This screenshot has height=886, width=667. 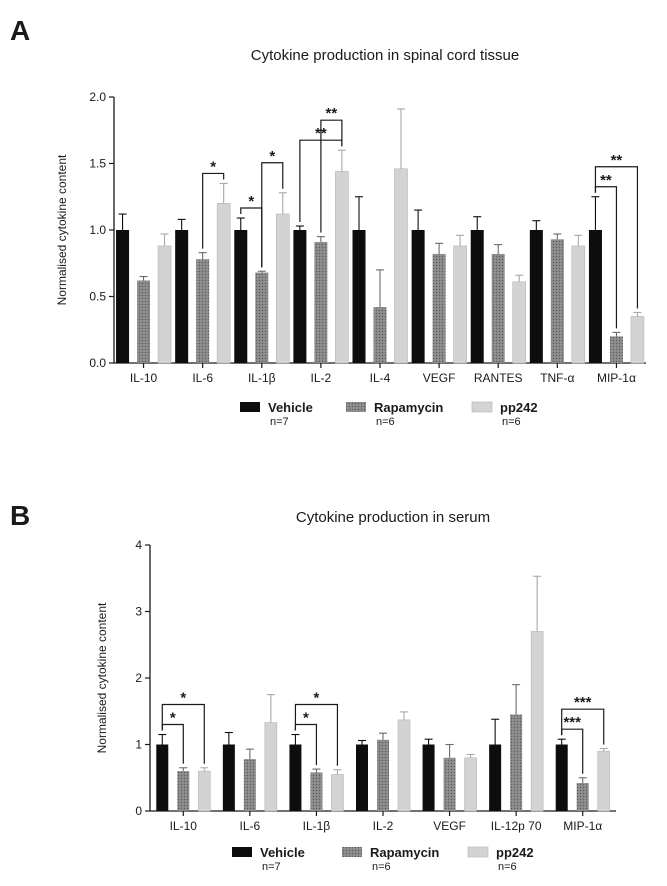 What do you see at coordinates (381, 867) in the screenshot?
I see `legend-n-rapamycin: n=6` at bounding box center [381, 867].